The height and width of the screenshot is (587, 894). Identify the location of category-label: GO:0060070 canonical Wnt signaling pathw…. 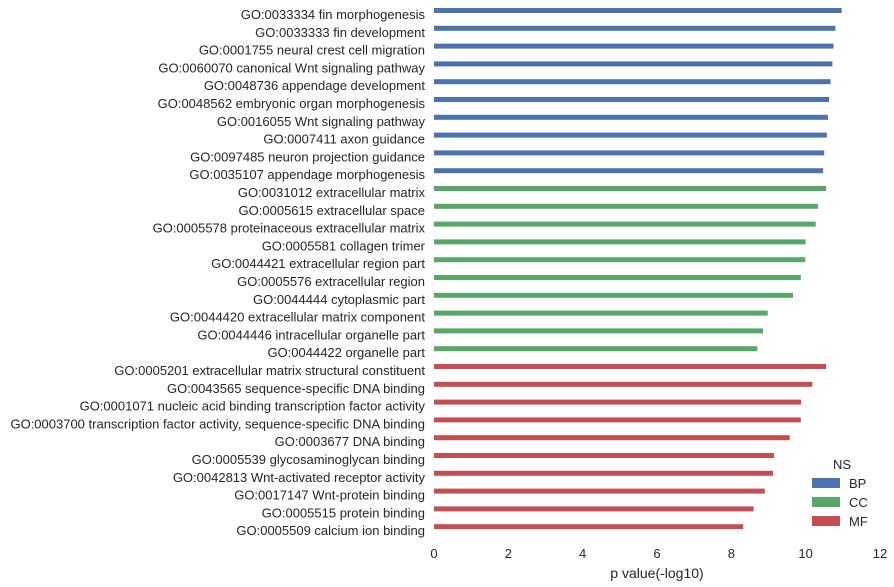
(291, 67).